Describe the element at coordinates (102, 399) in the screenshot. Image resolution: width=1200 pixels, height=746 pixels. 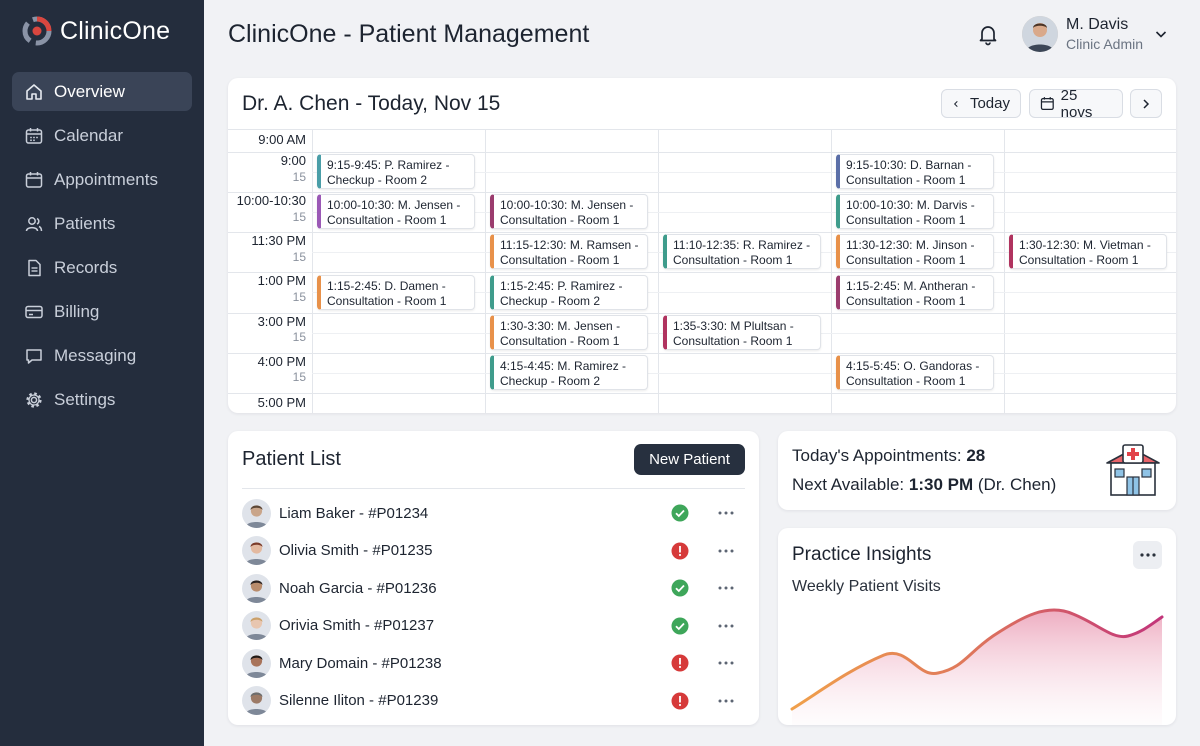
I see `sidebar-item-settings: Settings` at that location.